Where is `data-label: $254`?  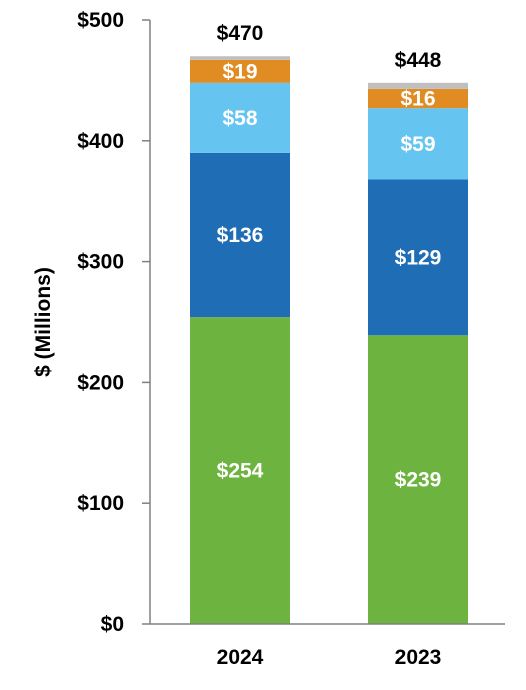 data-label: $254 is located at coordinates (240, 471).